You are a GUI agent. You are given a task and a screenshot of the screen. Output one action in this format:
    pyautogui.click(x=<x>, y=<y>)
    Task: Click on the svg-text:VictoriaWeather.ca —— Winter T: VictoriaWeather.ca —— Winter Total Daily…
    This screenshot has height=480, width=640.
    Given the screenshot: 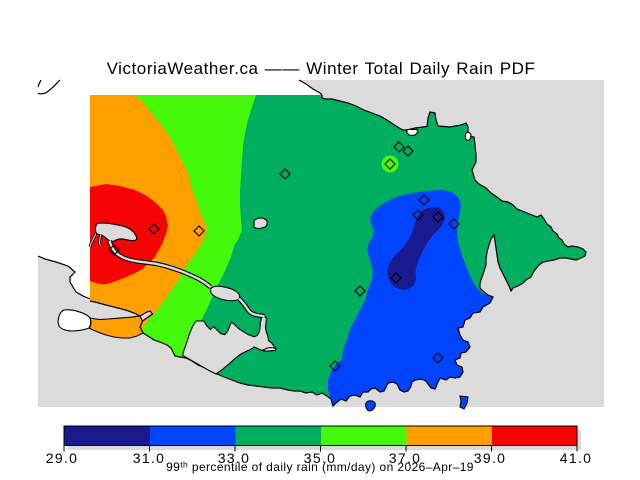 What is the action you would take?
    pyautogui.click(x=321, y=68)
    